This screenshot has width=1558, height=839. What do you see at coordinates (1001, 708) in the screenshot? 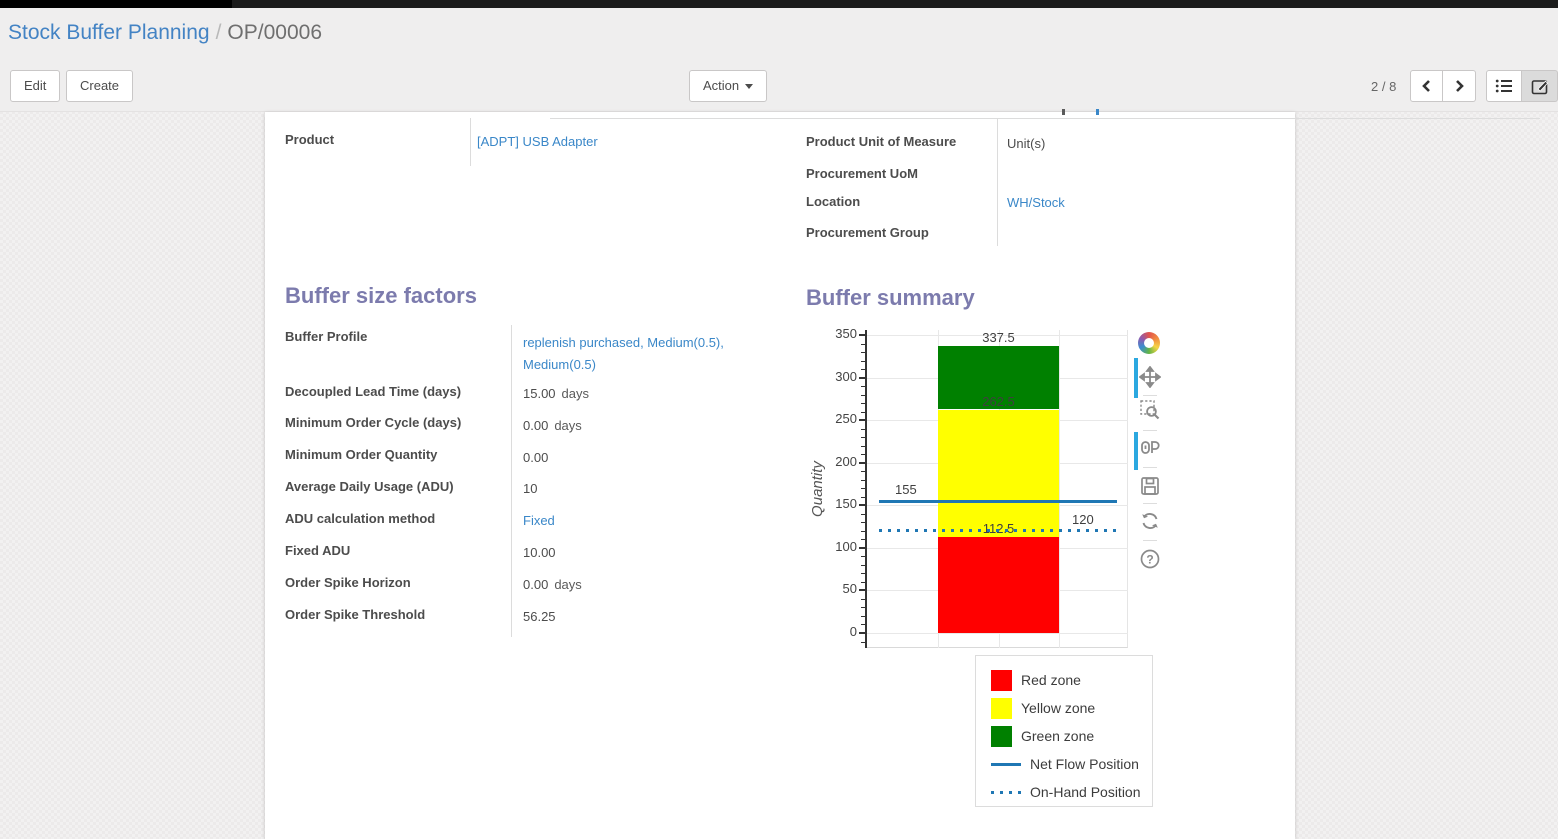
I see `yellow-square-swatch` at bounding box center [1001, 708].